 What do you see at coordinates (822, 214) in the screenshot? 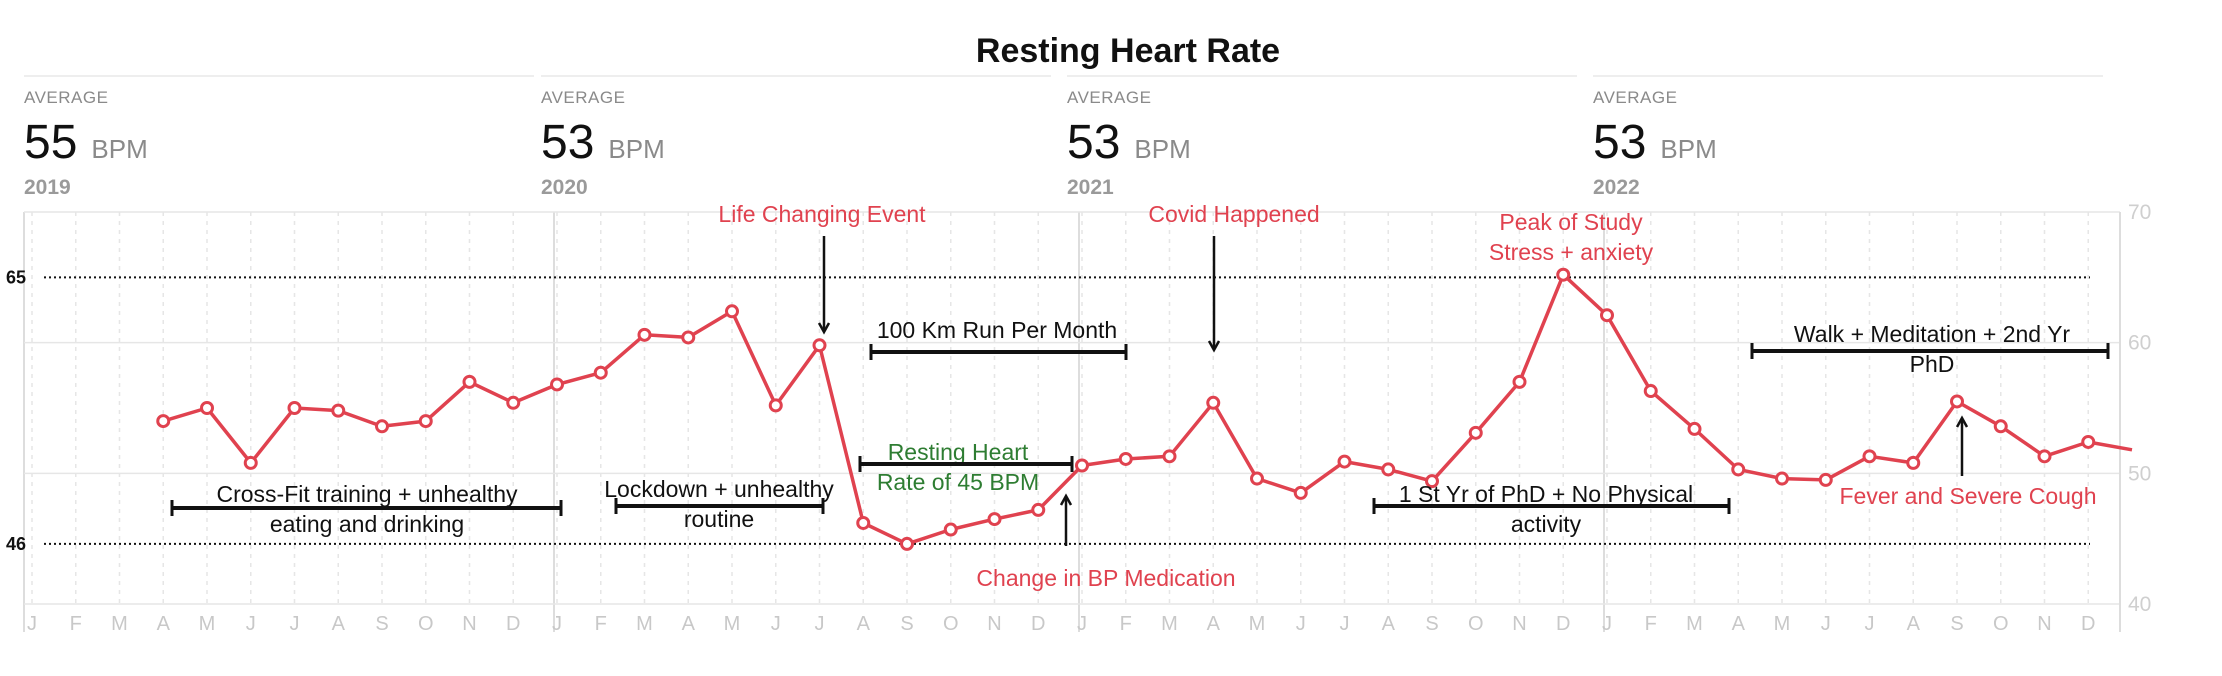
I see `annotation-line: Life Changing Event` at bounding box center [822, 214].